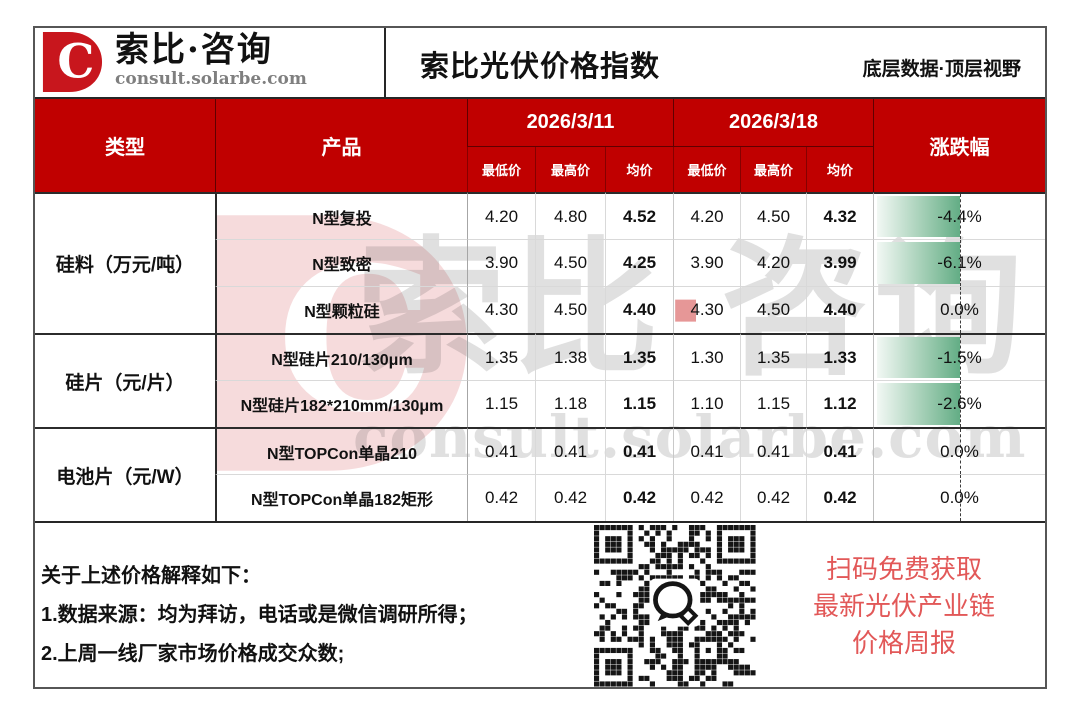 This screenshot has height=717, width=1080. I want to click on change-value: -1.5%, so click(959, 357).